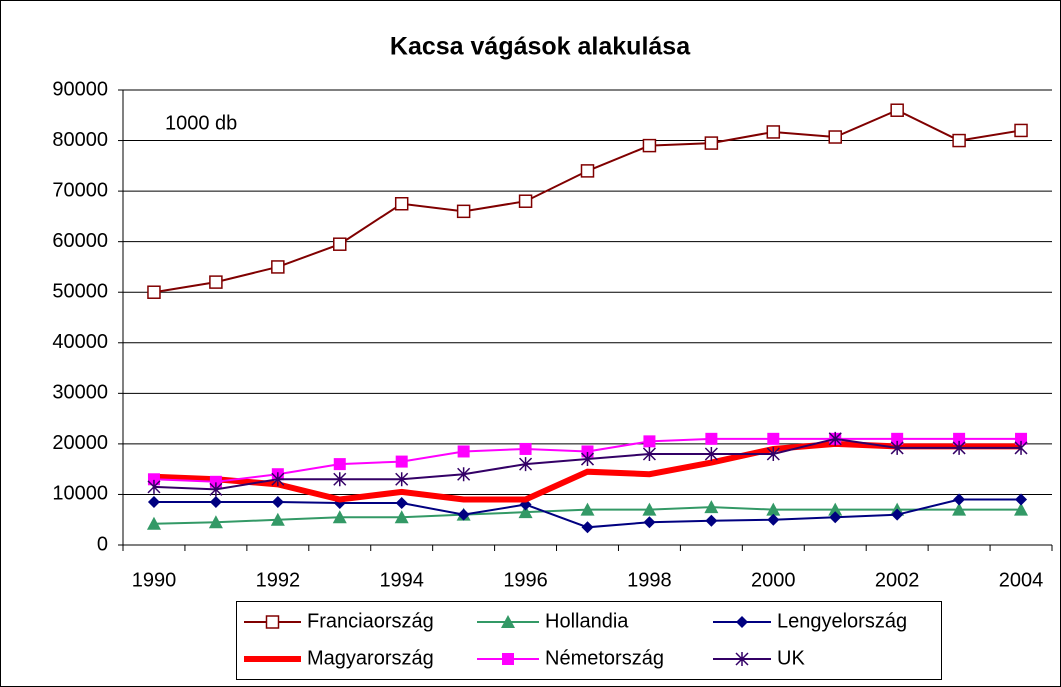 This screenshot has width=1061, height=687. Describe the element at coordinates (370, 621) in the screenshot. I see `legend-label: Franciaország` at that location.